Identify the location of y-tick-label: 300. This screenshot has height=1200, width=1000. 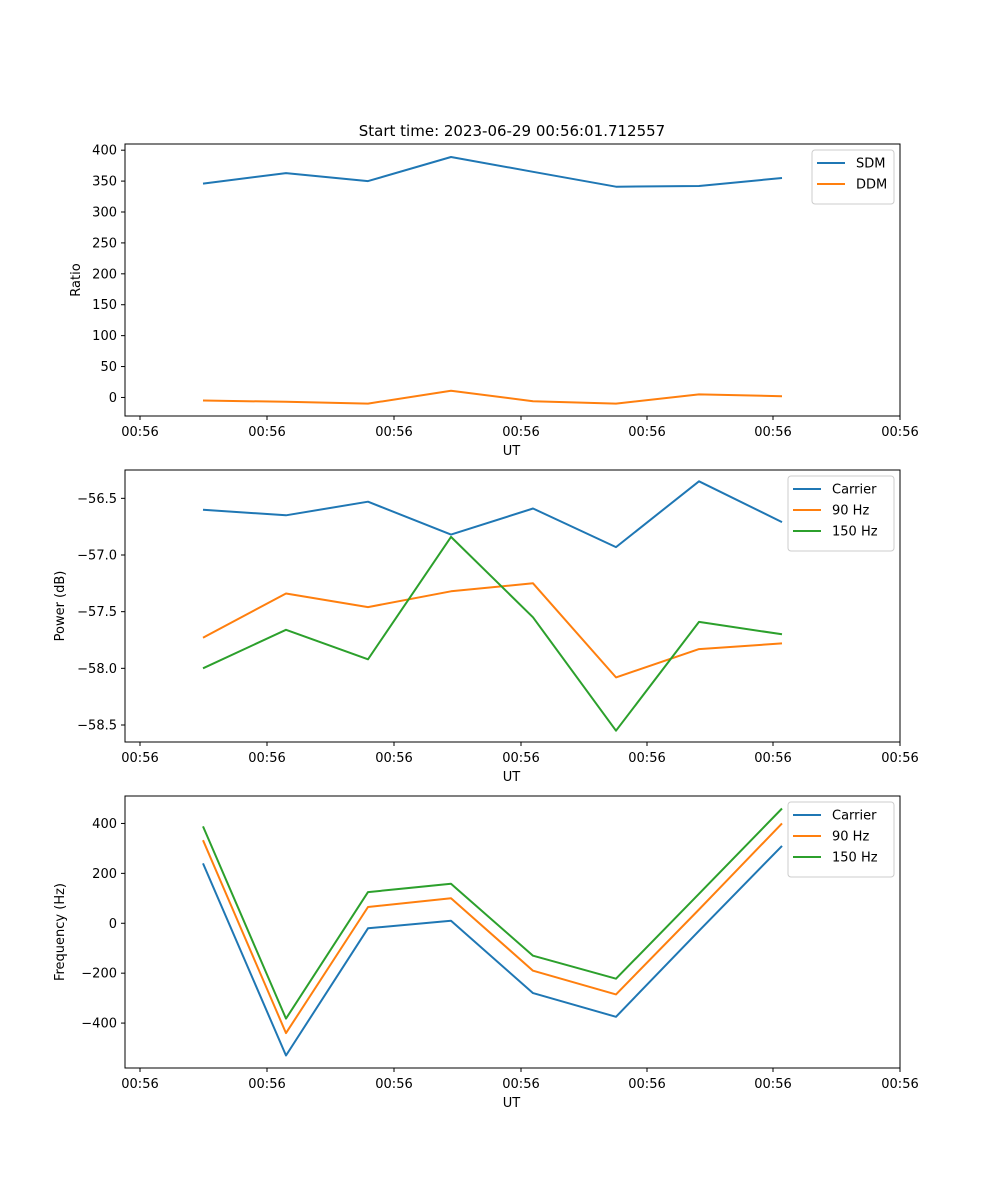
(104, 213).